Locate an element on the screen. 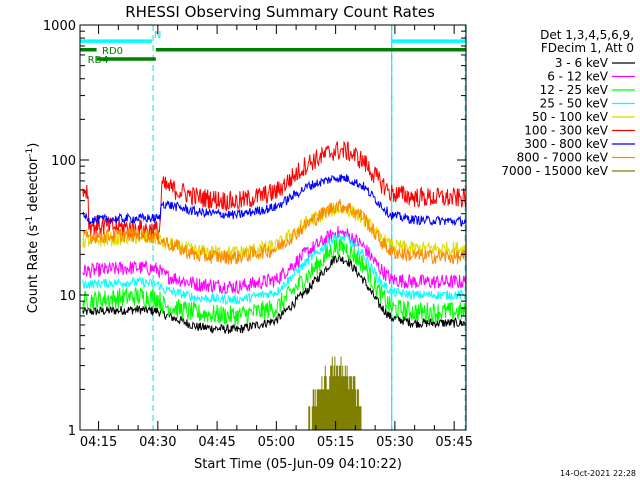 Image resolution: width=640 pixels, height=480 pixels. y-axis-label-exp1: -1 is located at coordinates (30, 220).